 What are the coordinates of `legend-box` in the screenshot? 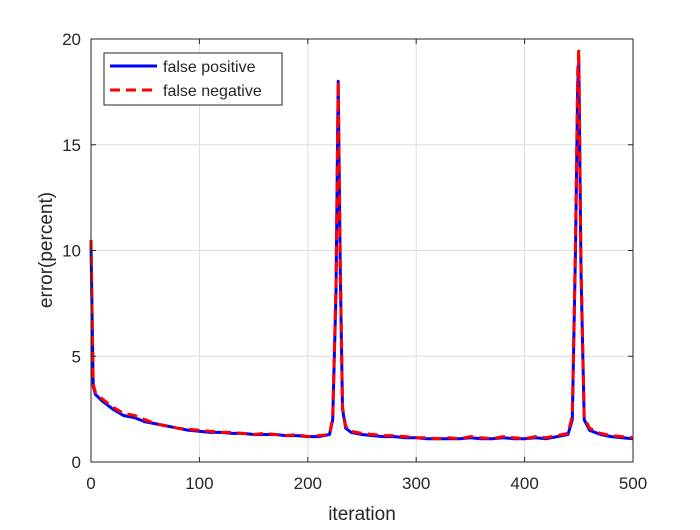 It's located at (193, 79).